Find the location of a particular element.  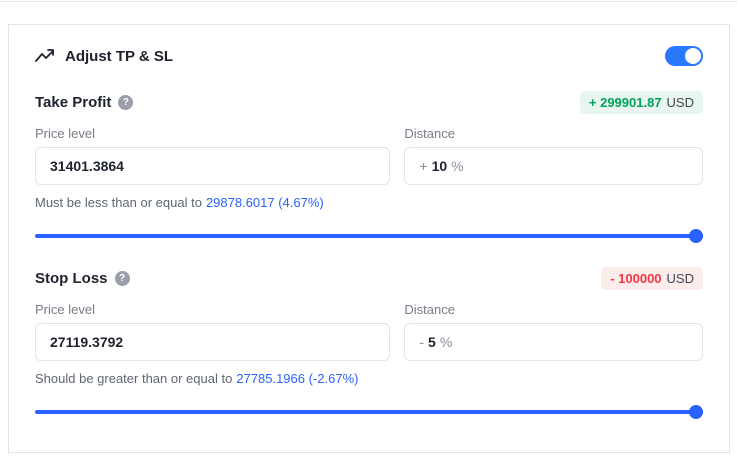

panel-header-left: Adjust TP & SL is located at coordinates (104, 56).